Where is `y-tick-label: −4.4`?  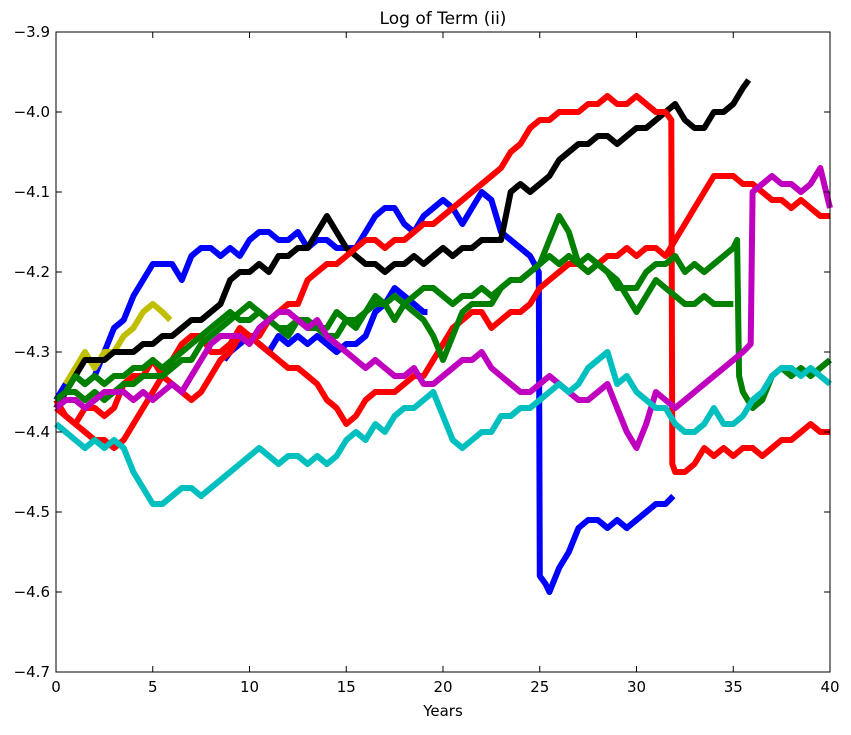
y-tick-label: −4.4 is located at coordinates (32, 432).